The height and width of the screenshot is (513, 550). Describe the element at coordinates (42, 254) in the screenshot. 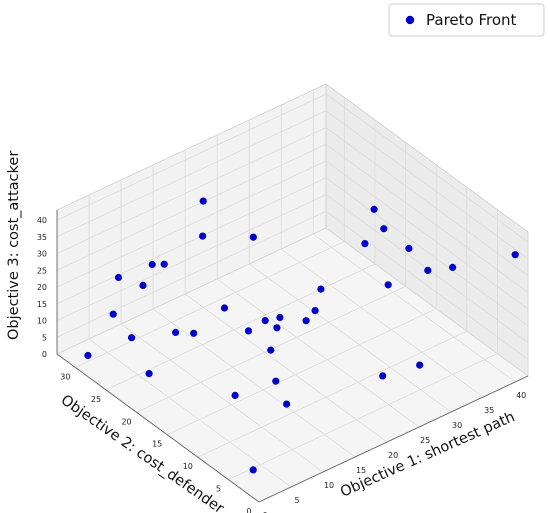

I see `z-tick-label: 30` at that location.